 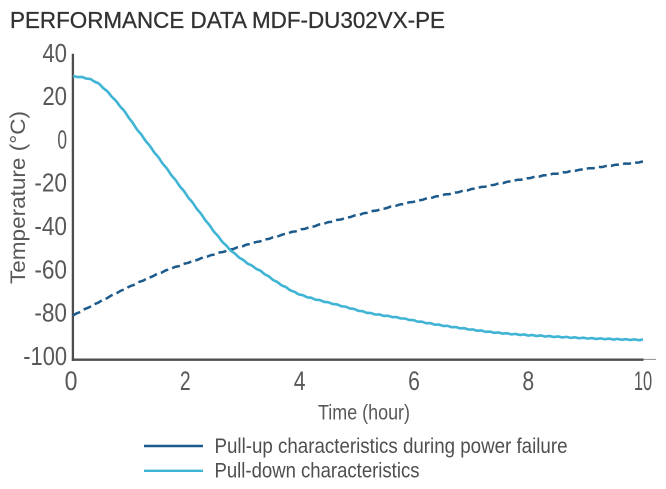 I want to click on svg-text: 20, so click(x=54, y=97).